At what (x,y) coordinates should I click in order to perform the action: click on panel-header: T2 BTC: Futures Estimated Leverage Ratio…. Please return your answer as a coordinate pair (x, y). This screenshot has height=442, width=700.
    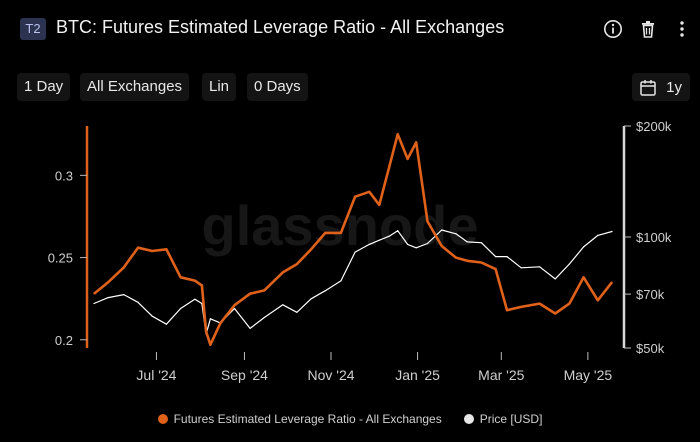
    Looking at the image, I should click on (350, 30).